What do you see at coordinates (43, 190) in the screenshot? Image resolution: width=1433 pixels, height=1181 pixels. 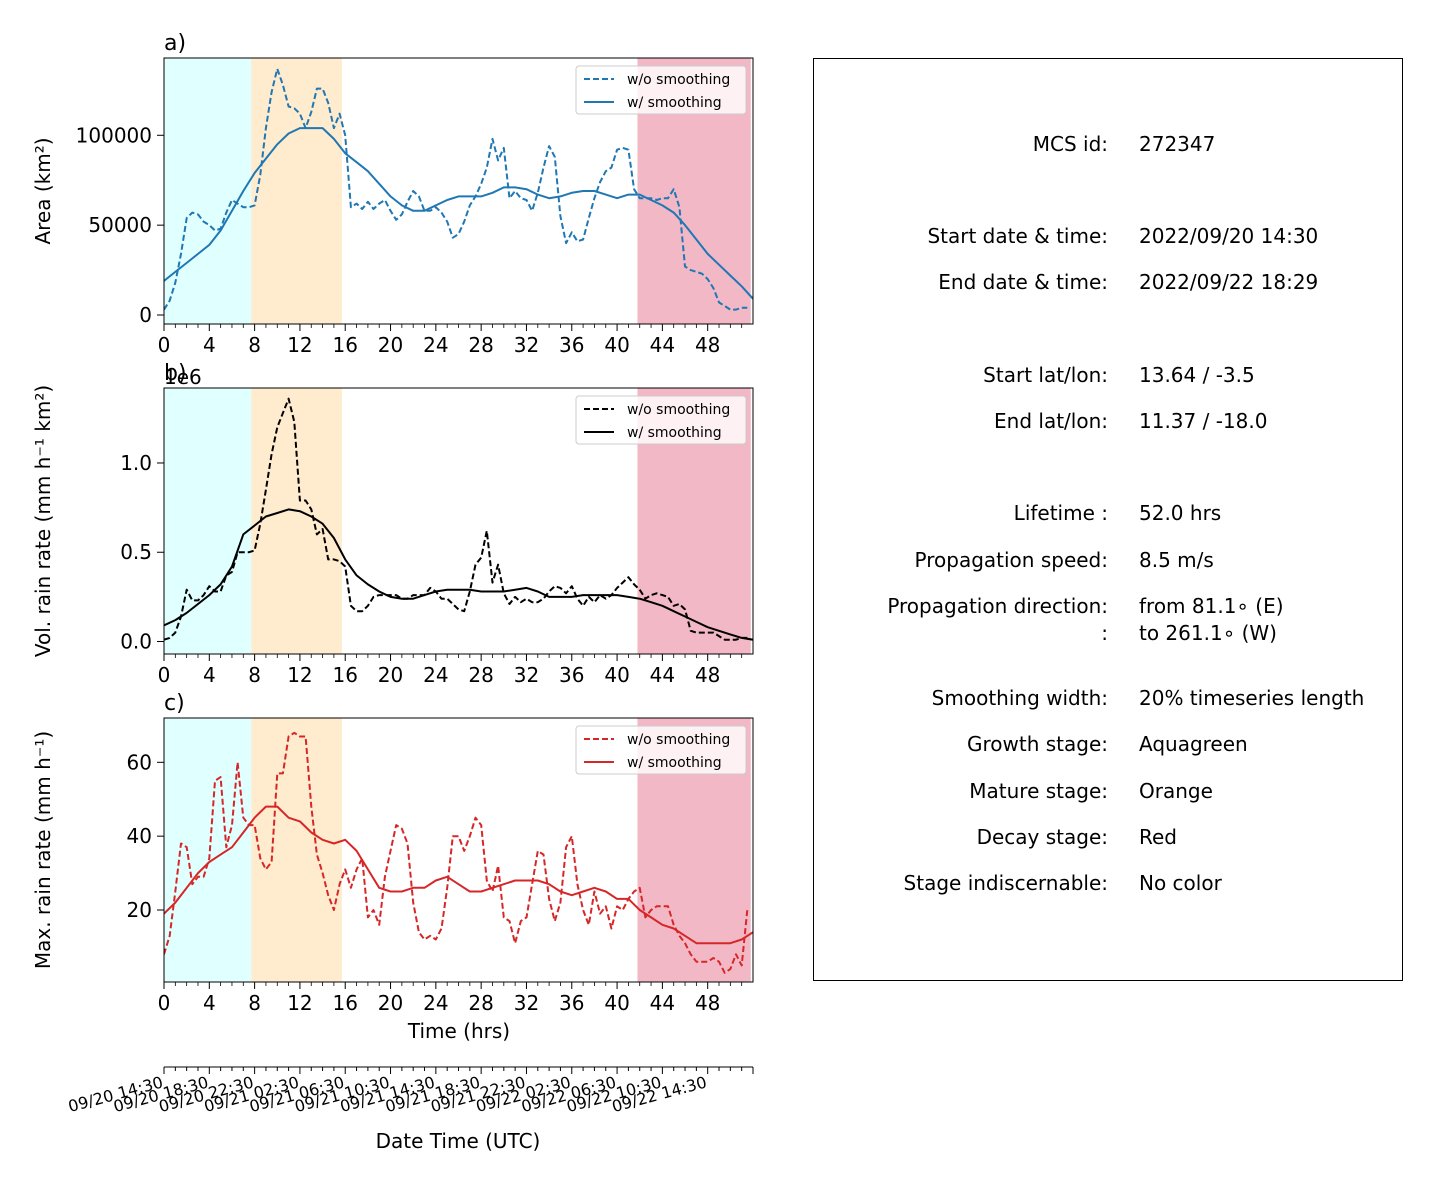 I see `y-axis-label: Area (km²)` at bounding box center [43, 190].